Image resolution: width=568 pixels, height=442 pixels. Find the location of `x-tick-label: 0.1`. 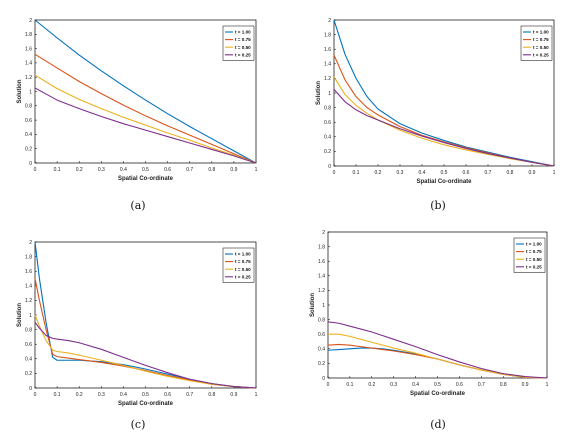

x-tick-label: 0.1 is located at coordinates (356, 173).